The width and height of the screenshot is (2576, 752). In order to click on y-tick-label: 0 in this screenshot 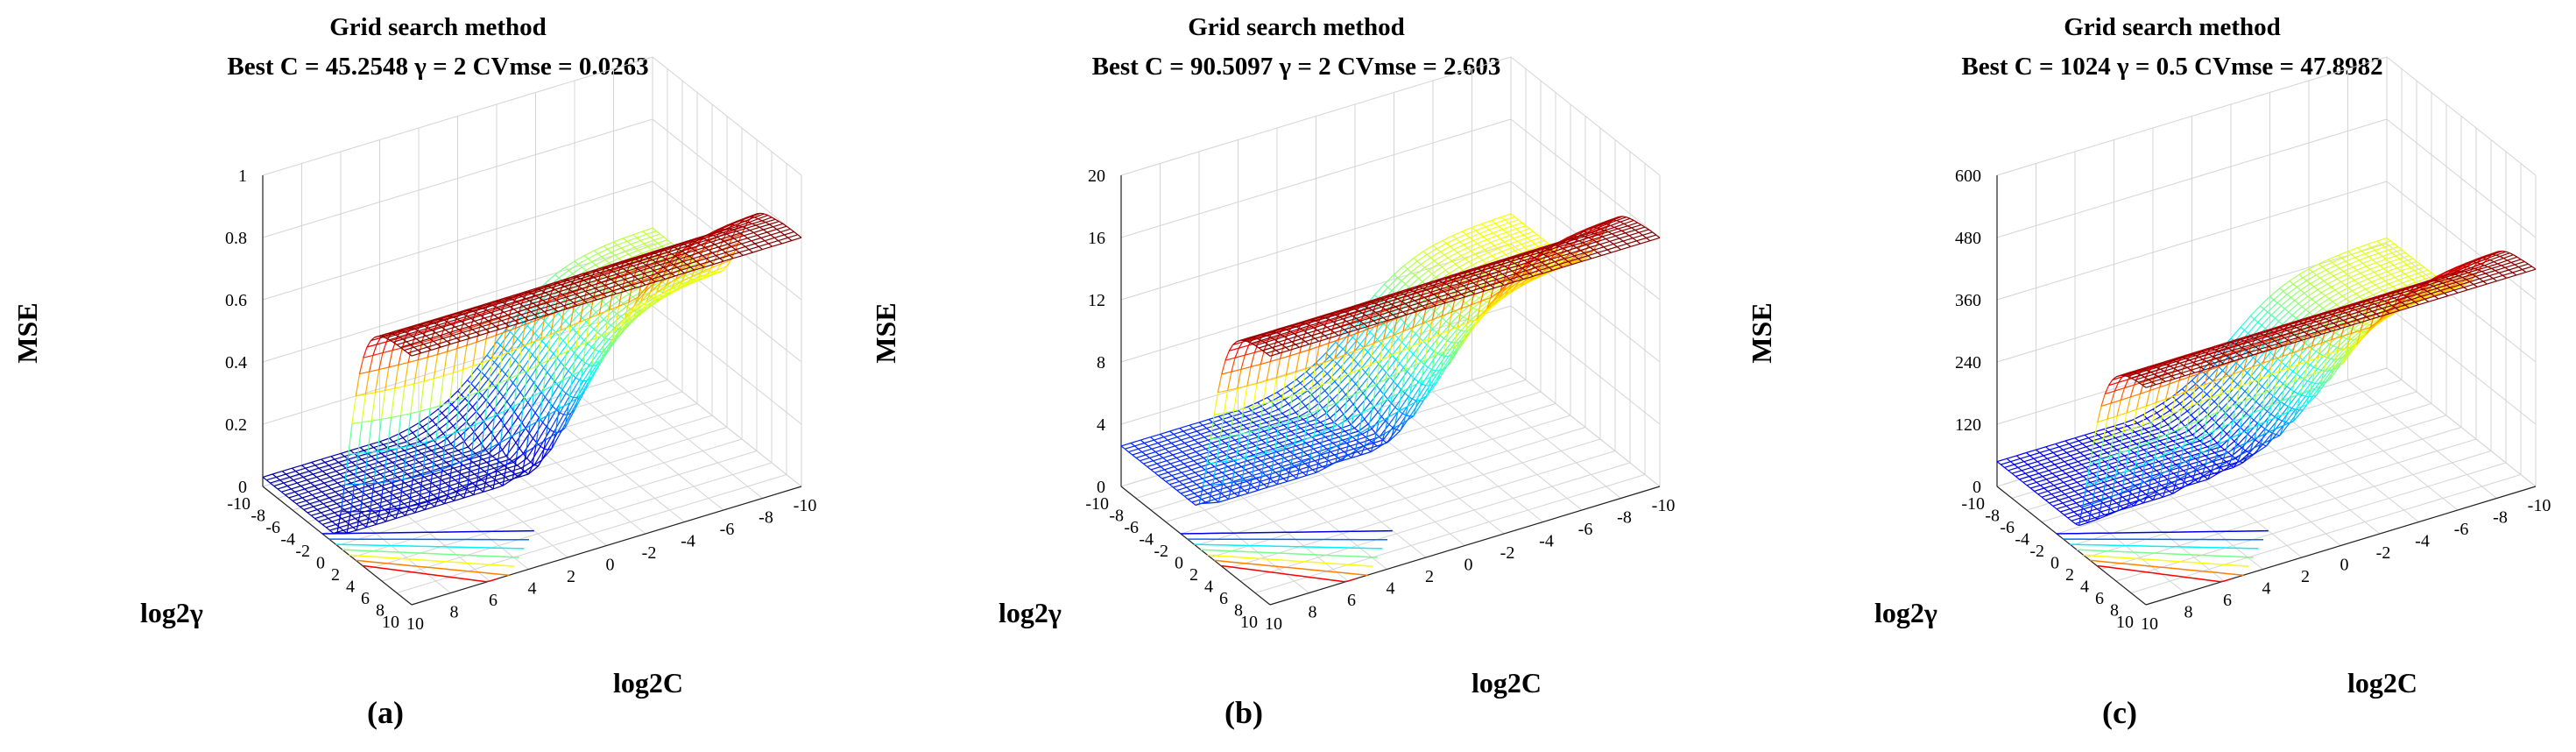, I will do `click(320, 563)`.